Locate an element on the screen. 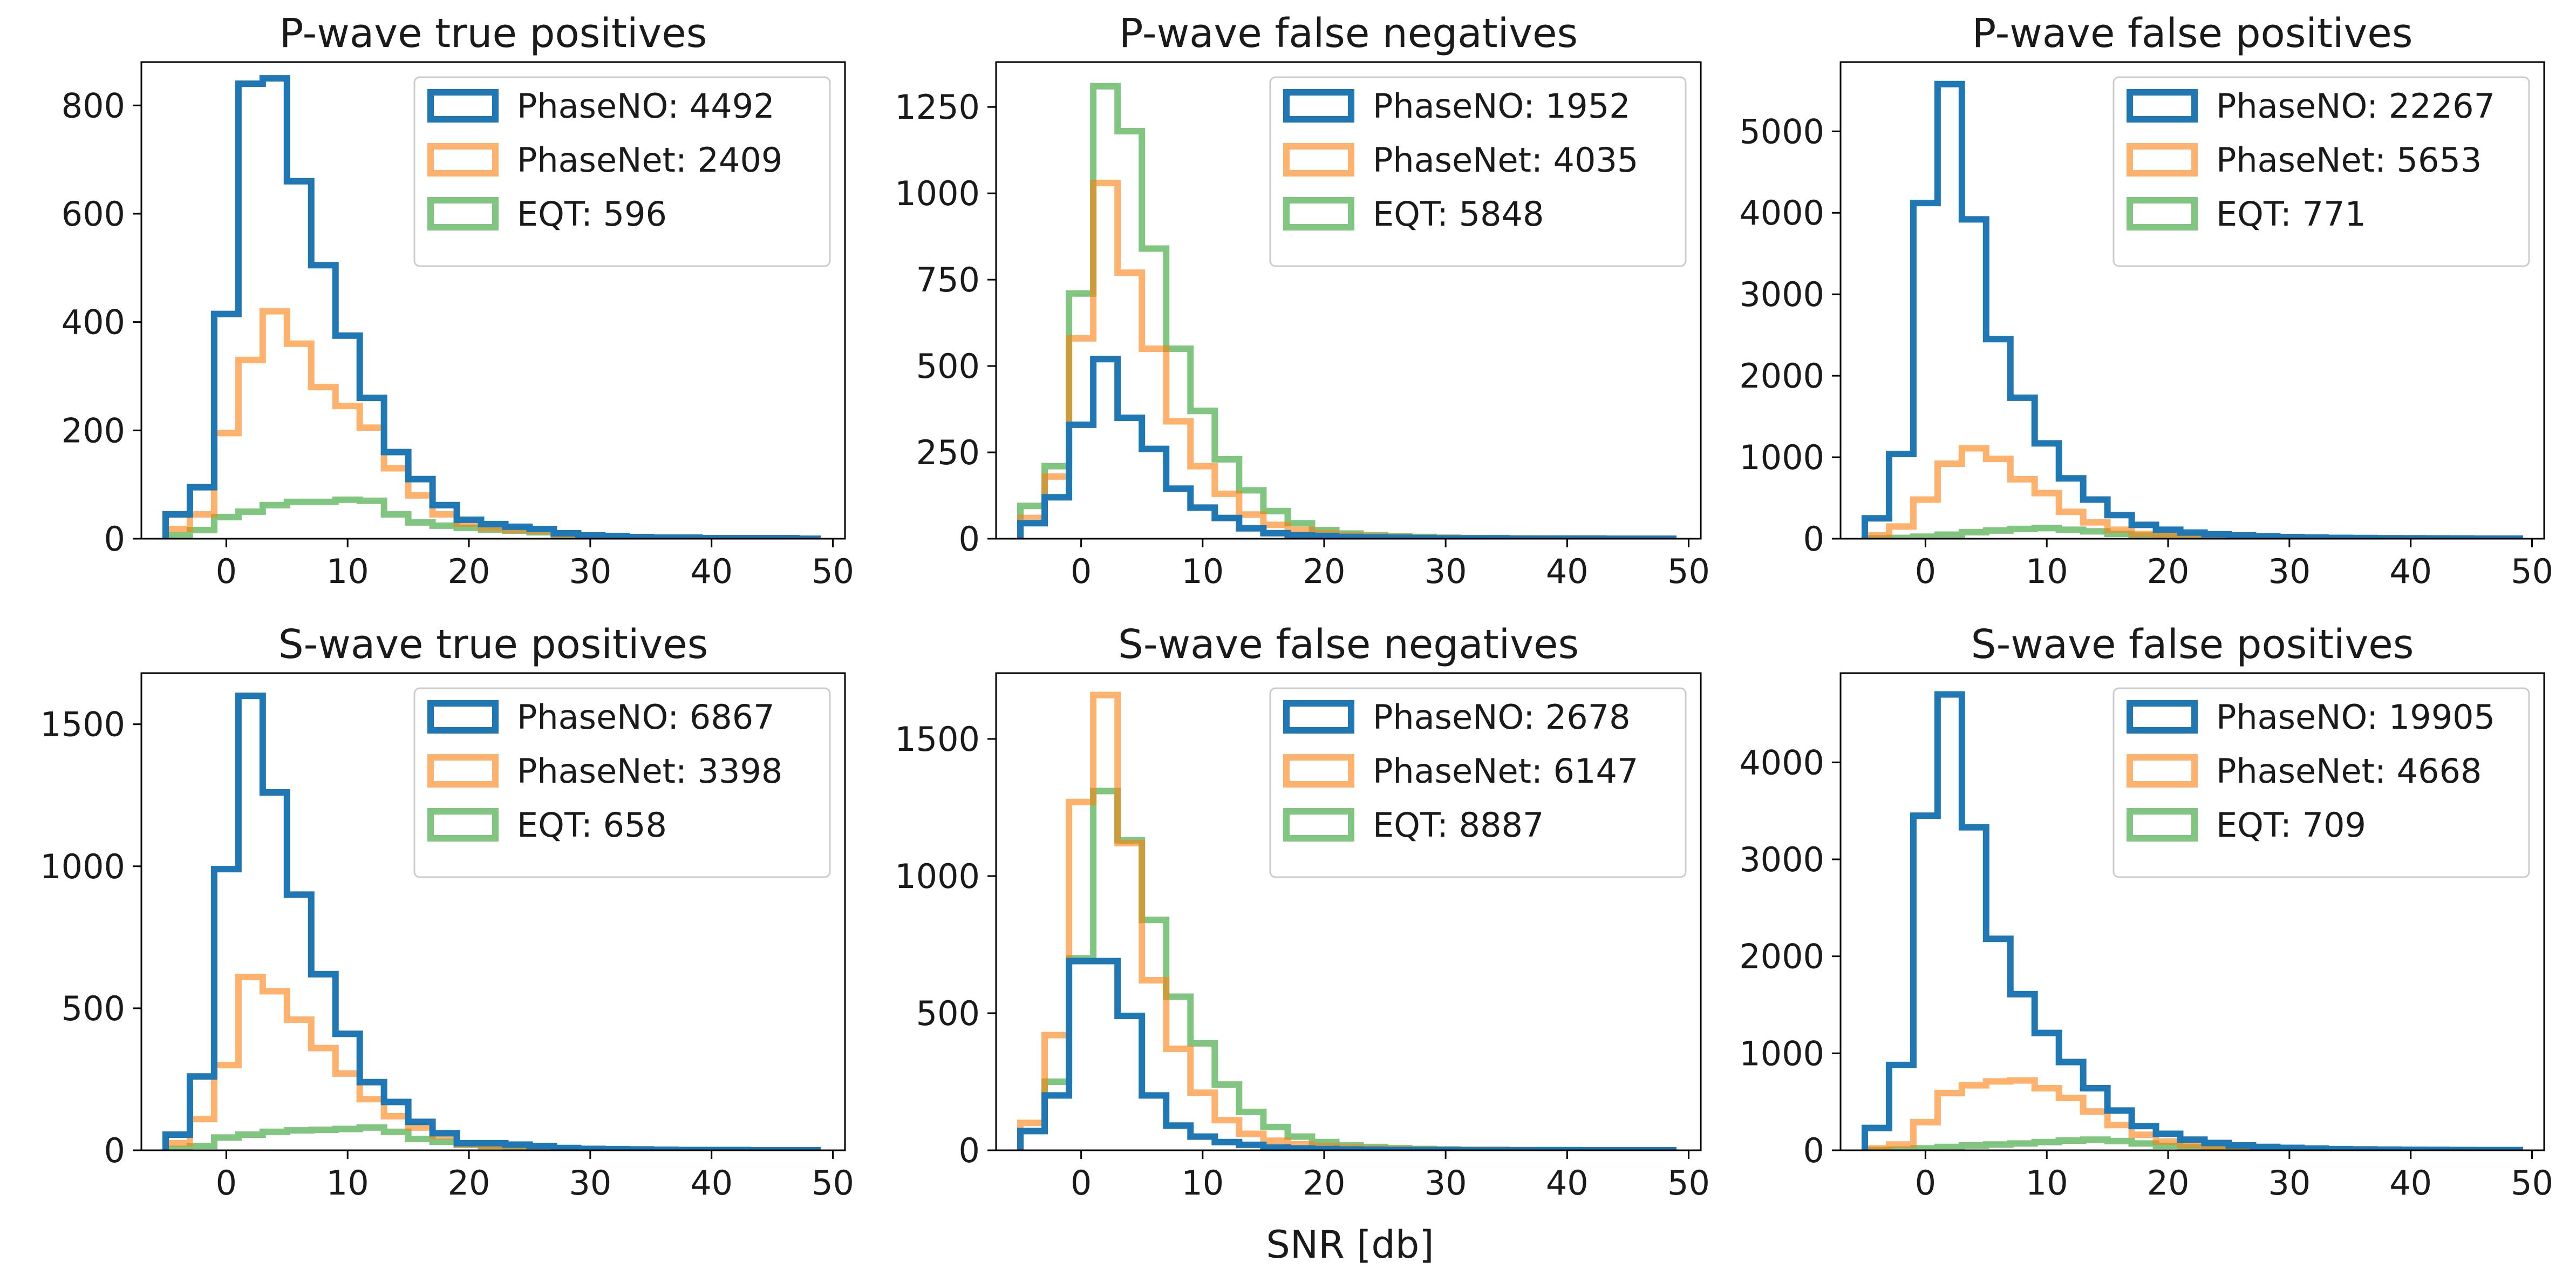 The height and width of the screenshot is (1282, 2576). legend: PhaseNO: 22267 PhaseNet: 5653 EQT: 771 is located at coordinates (2321, 171).